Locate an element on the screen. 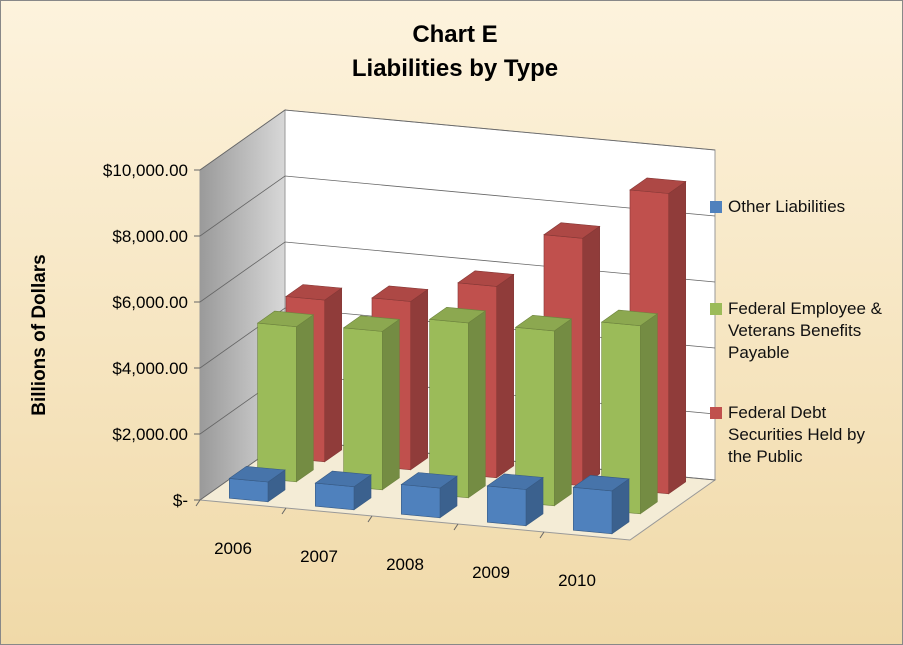 The image size is (903, 645). legend-item: Other Liabilities is located at coordinates (800, 207).